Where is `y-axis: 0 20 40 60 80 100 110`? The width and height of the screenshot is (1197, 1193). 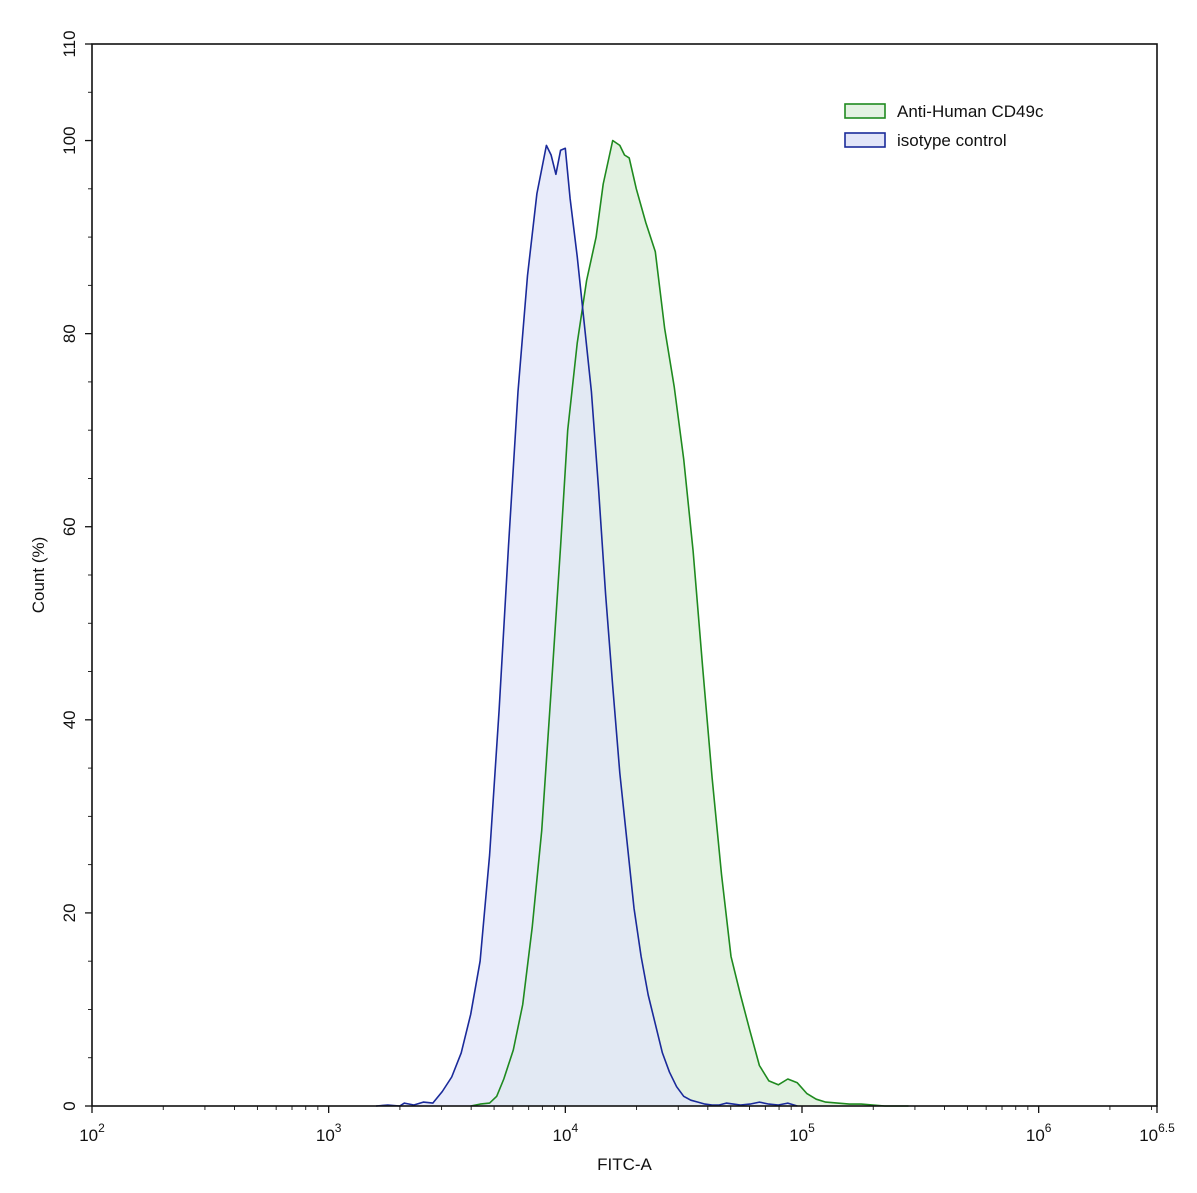 y-axis: 0 20 40 60 80 100 110 is located at coordinates (76, 570).